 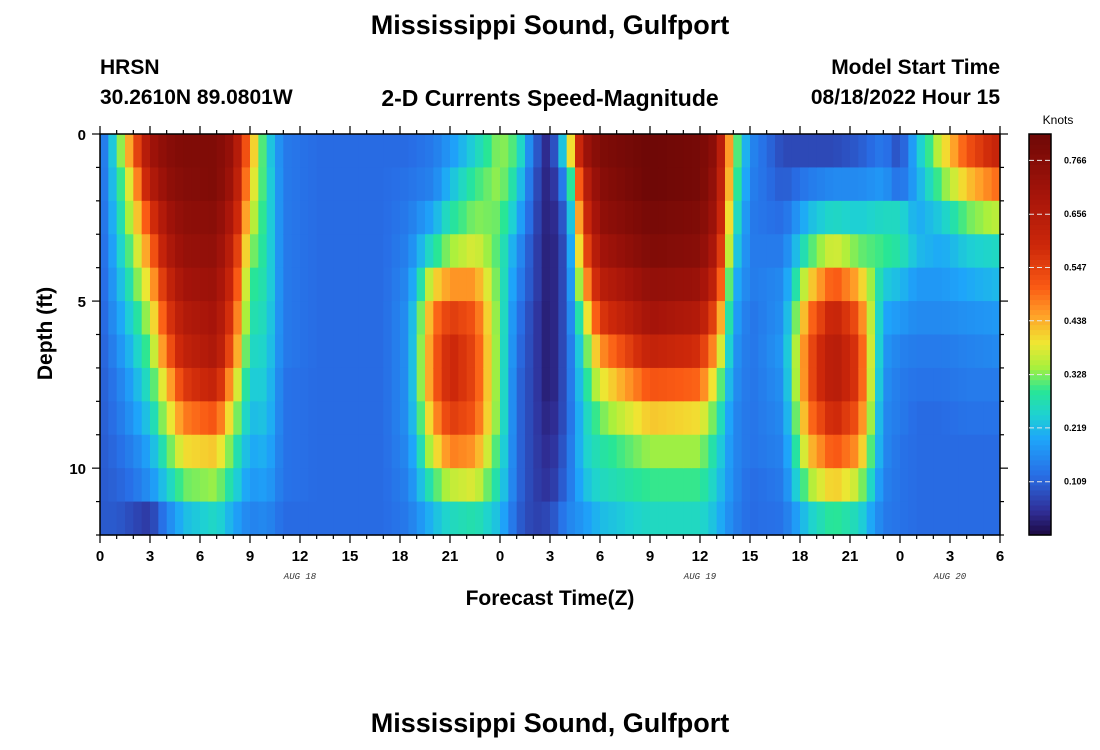 I want to click on x-date-label: AUG 19, so click(x=700, y=577).